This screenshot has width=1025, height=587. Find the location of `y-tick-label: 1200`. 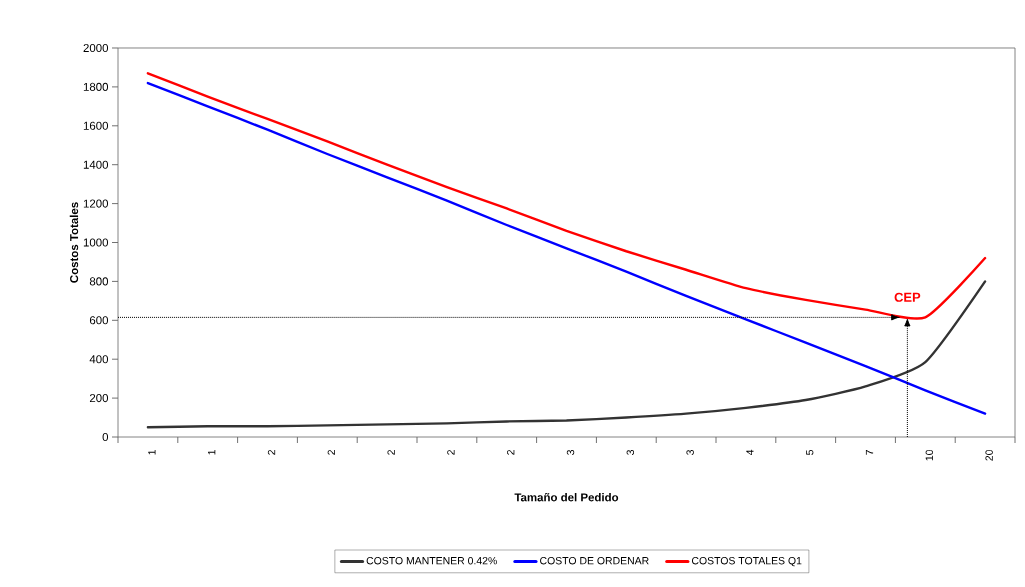

y-tick-label: 1200 is located at coordinates (96, 203).